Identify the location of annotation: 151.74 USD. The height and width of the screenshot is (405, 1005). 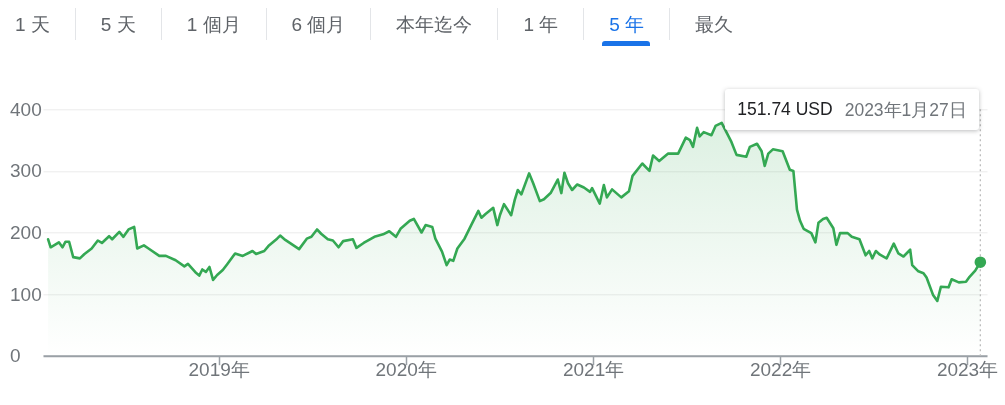
(785, 109).